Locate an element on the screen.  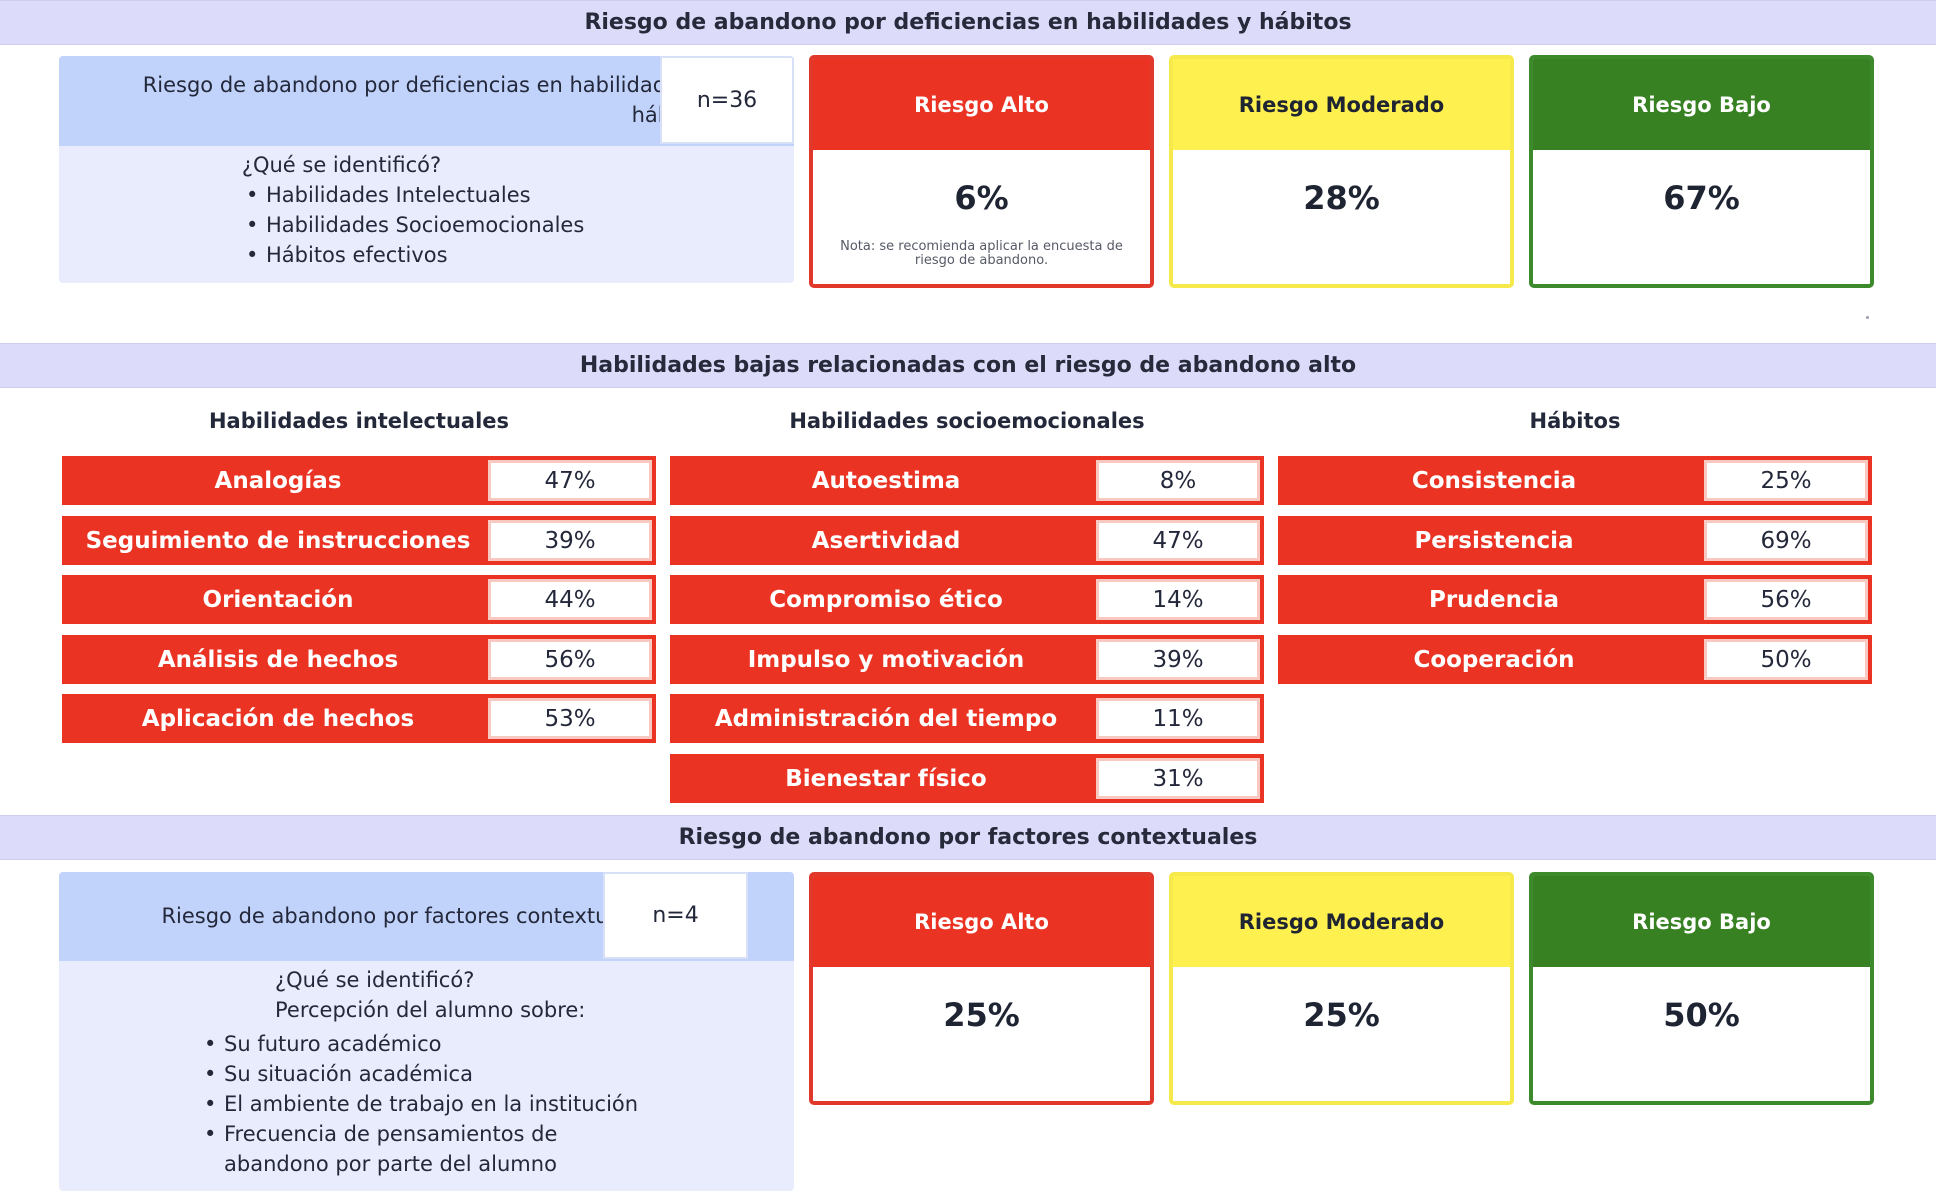
skill-label: Análisis de hechos is located at coordinates (278, 659).